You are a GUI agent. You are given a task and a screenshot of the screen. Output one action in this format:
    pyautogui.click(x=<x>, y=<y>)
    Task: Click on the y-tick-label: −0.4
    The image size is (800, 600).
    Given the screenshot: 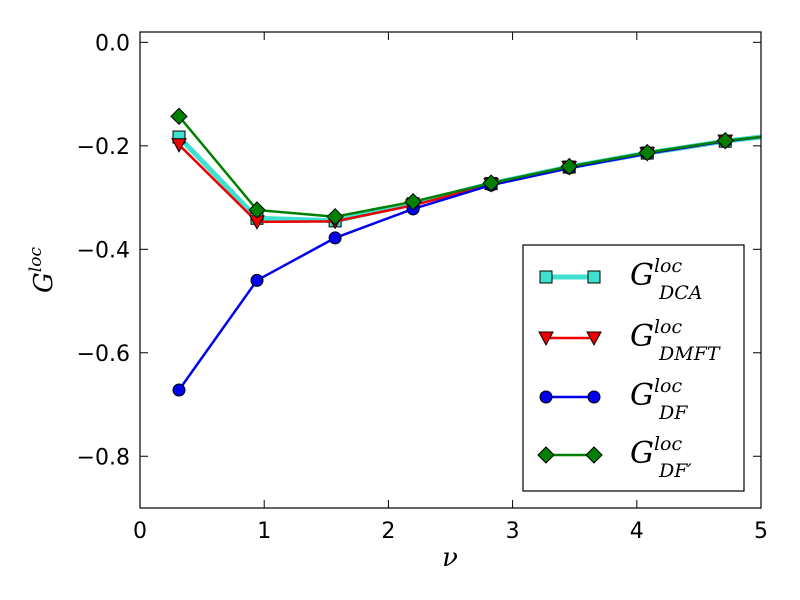 What is the action you would take?
    pyautogui.click(x=103, y=250)
    